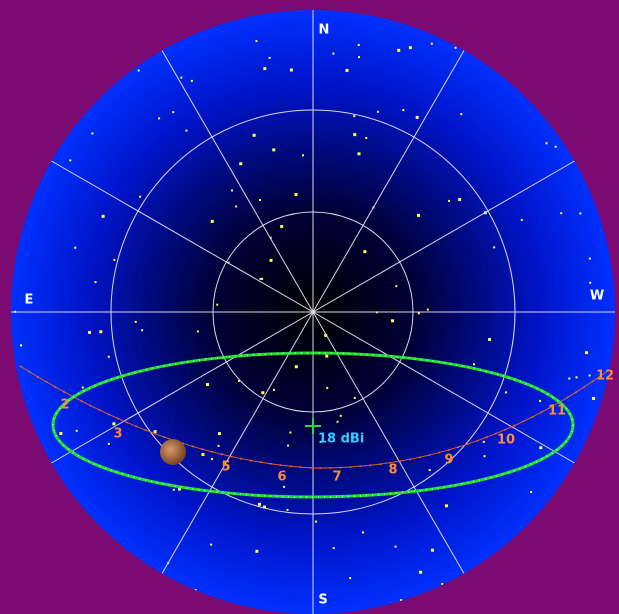 The width and height of the screenshot is (619, 614). Describe the element at coordinates (322, 600) in the screenshot. I see `compass-south: S` at that location.